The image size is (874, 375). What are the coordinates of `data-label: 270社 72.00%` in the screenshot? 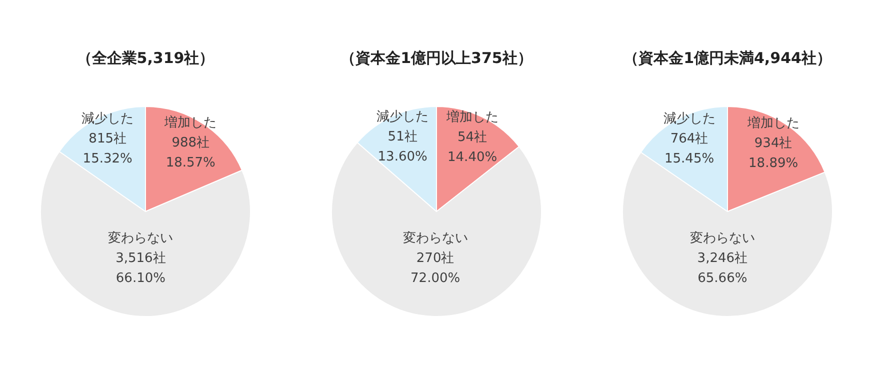 It's located at (435, 268).